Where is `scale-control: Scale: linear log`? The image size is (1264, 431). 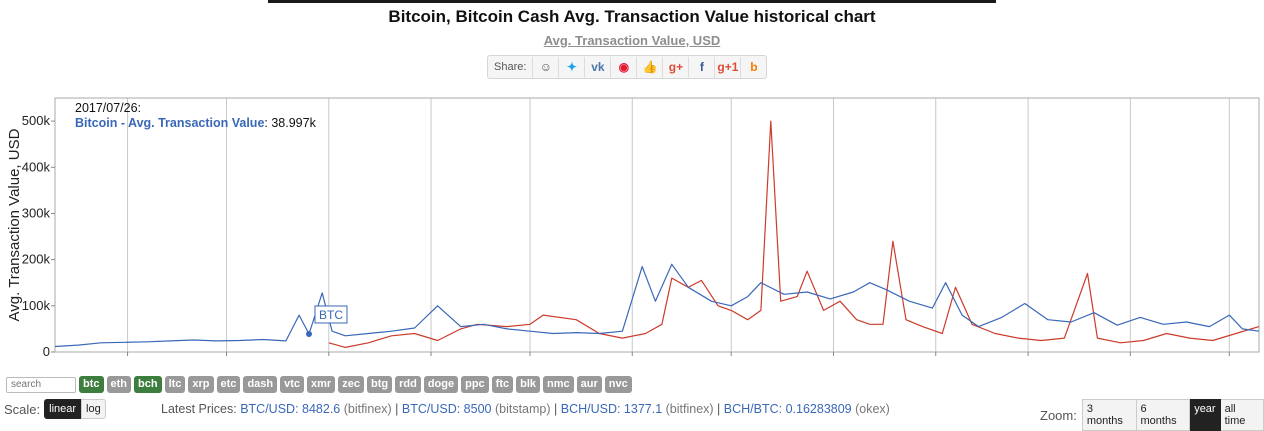
scale-control: Scale: linear log is located at coordinates (55, 409).